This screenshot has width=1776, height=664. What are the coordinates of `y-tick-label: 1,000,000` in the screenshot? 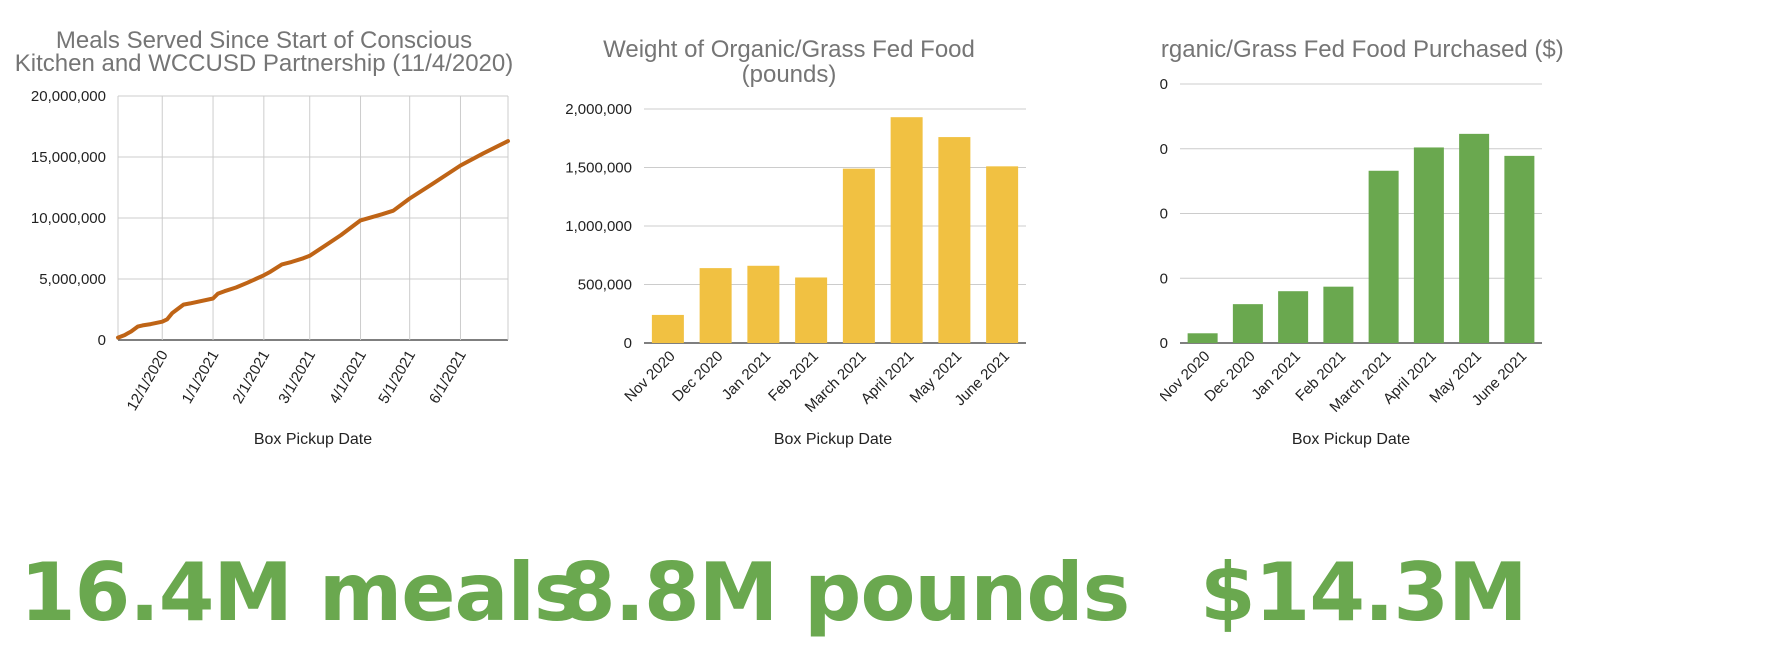 It's located at (598, 226).